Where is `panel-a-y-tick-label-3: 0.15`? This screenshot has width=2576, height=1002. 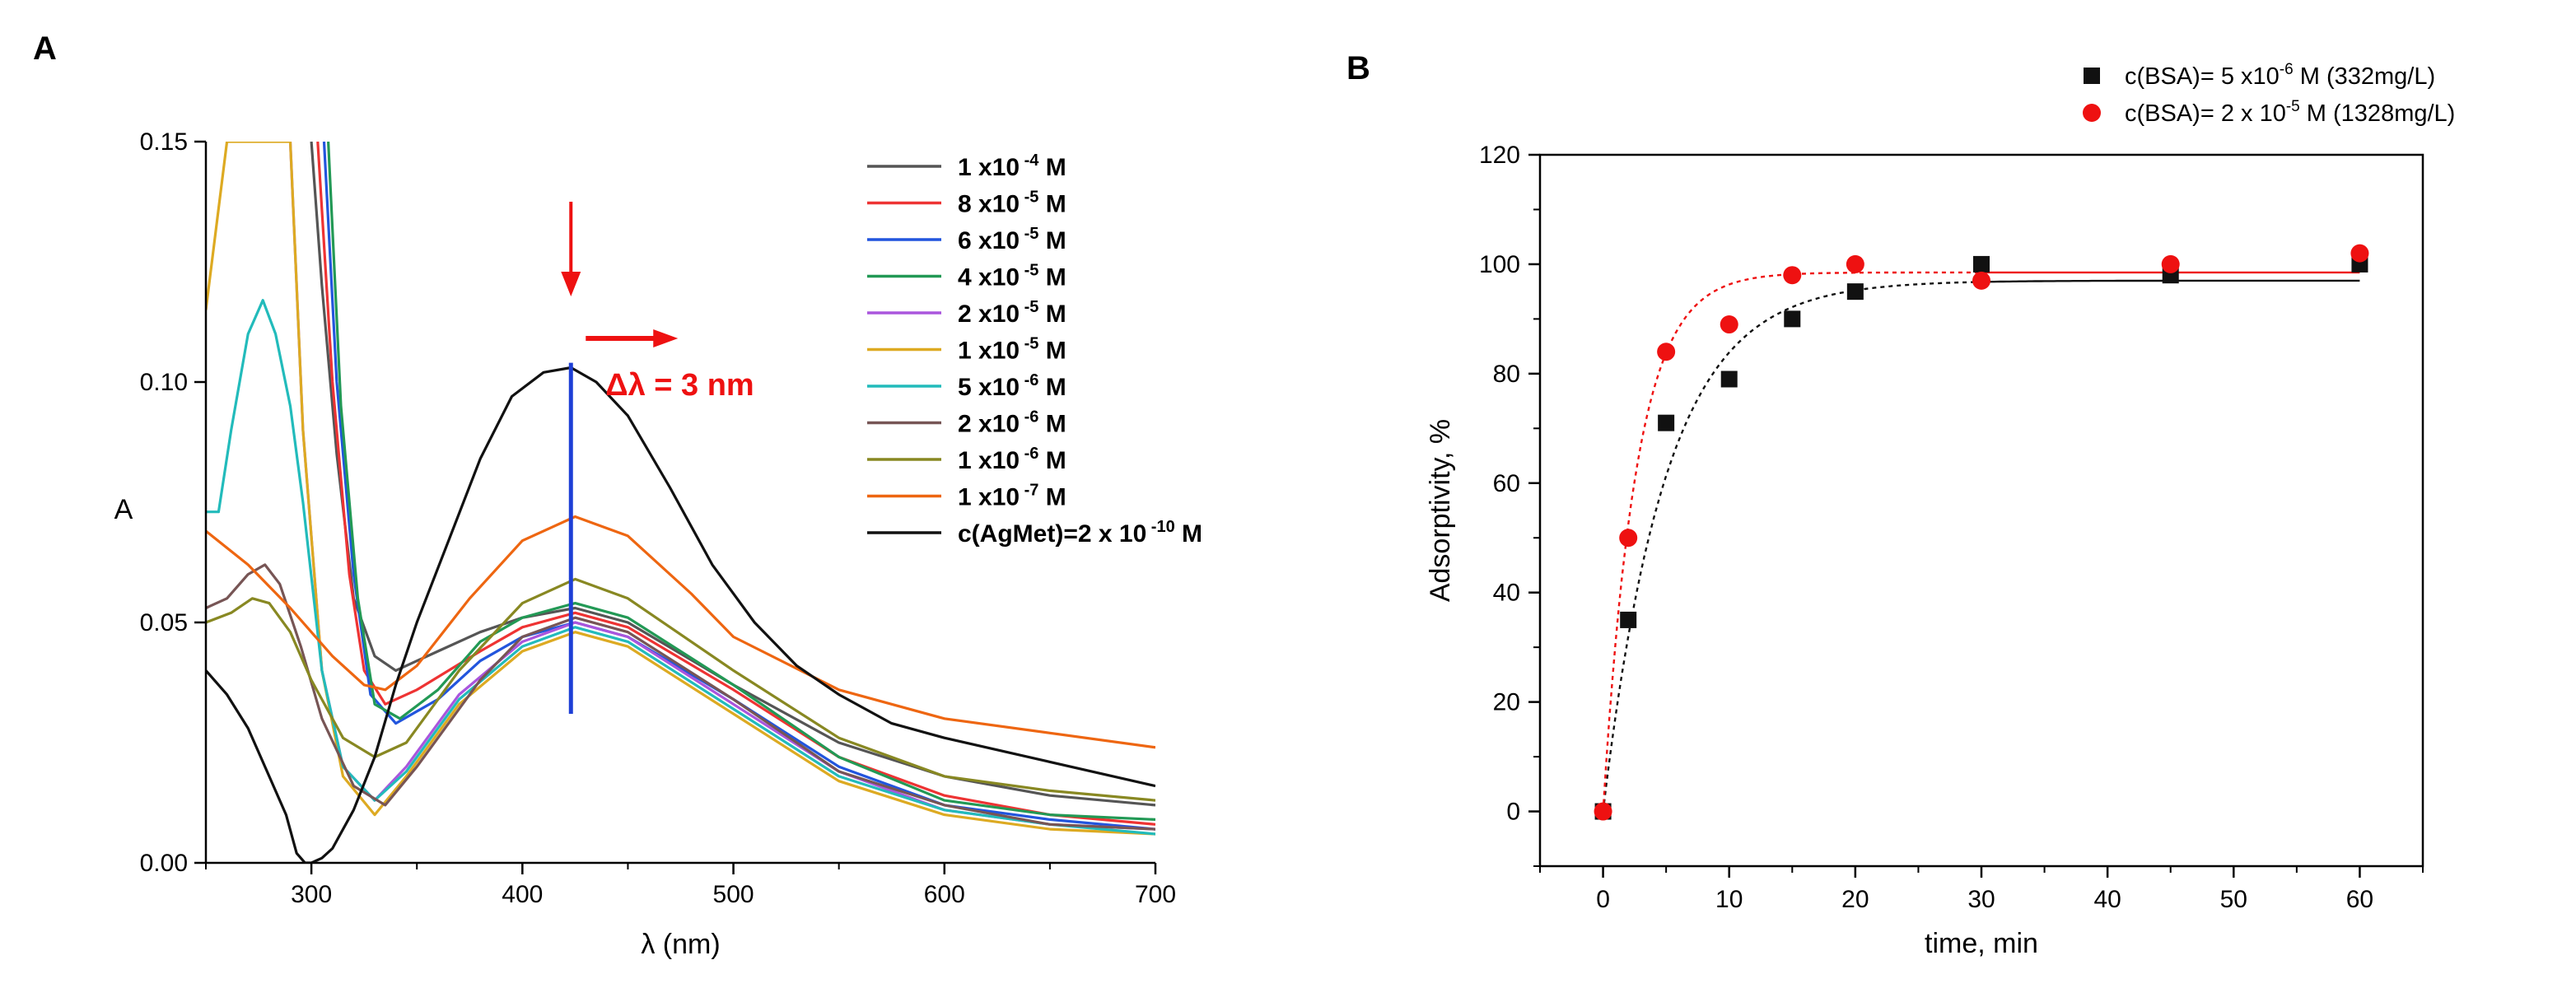
panel-a-y-tick-label-3: 0.15 is located at coordinates (164, 142).